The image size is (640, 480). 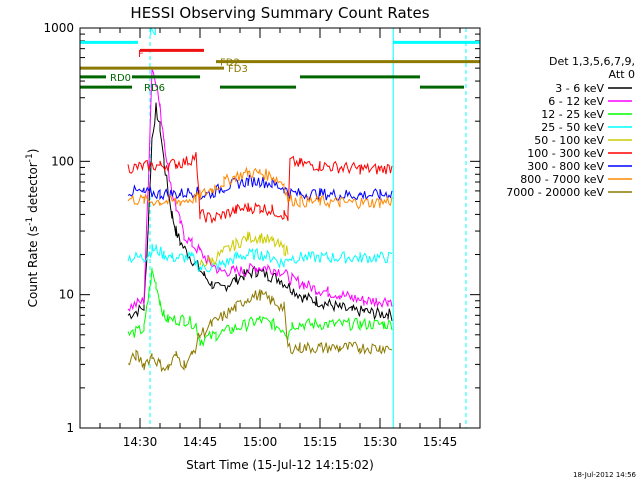 I want to click on flag-bar-label: RD0, so click(x=120, y=78).